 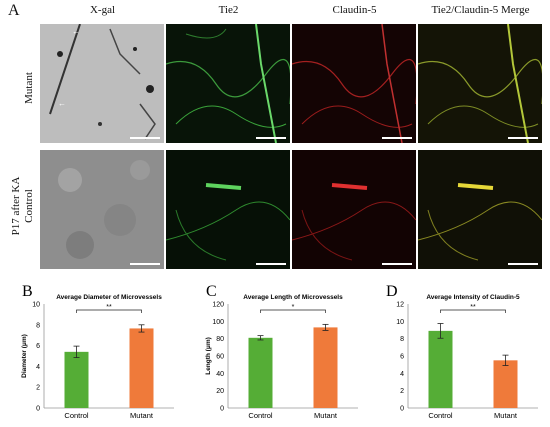 I want to click on micrograph-claudin5-control, so click(x=354, y=209).